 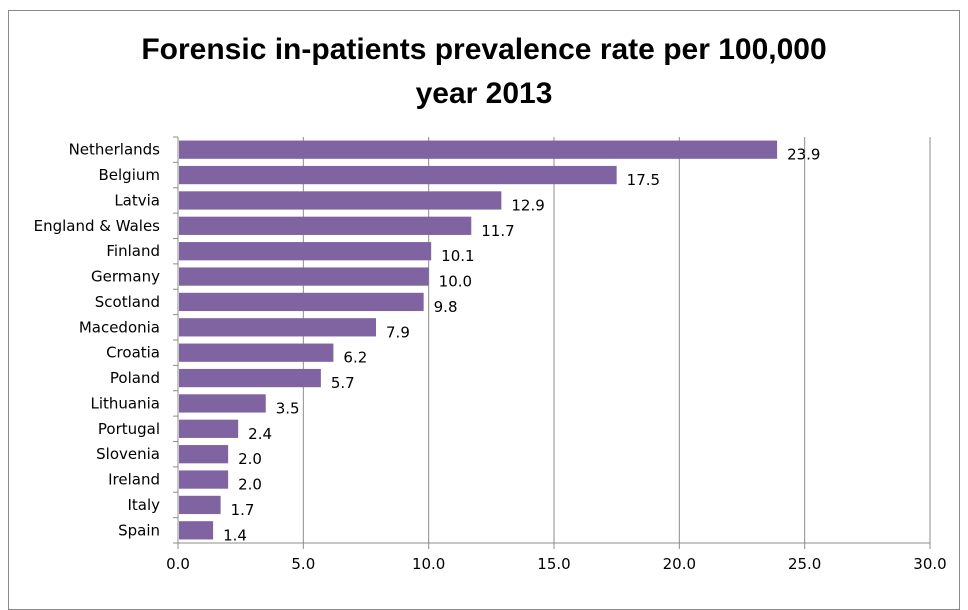 I want to click on x-tick-label: 10.0, so click(x=428, y=564).